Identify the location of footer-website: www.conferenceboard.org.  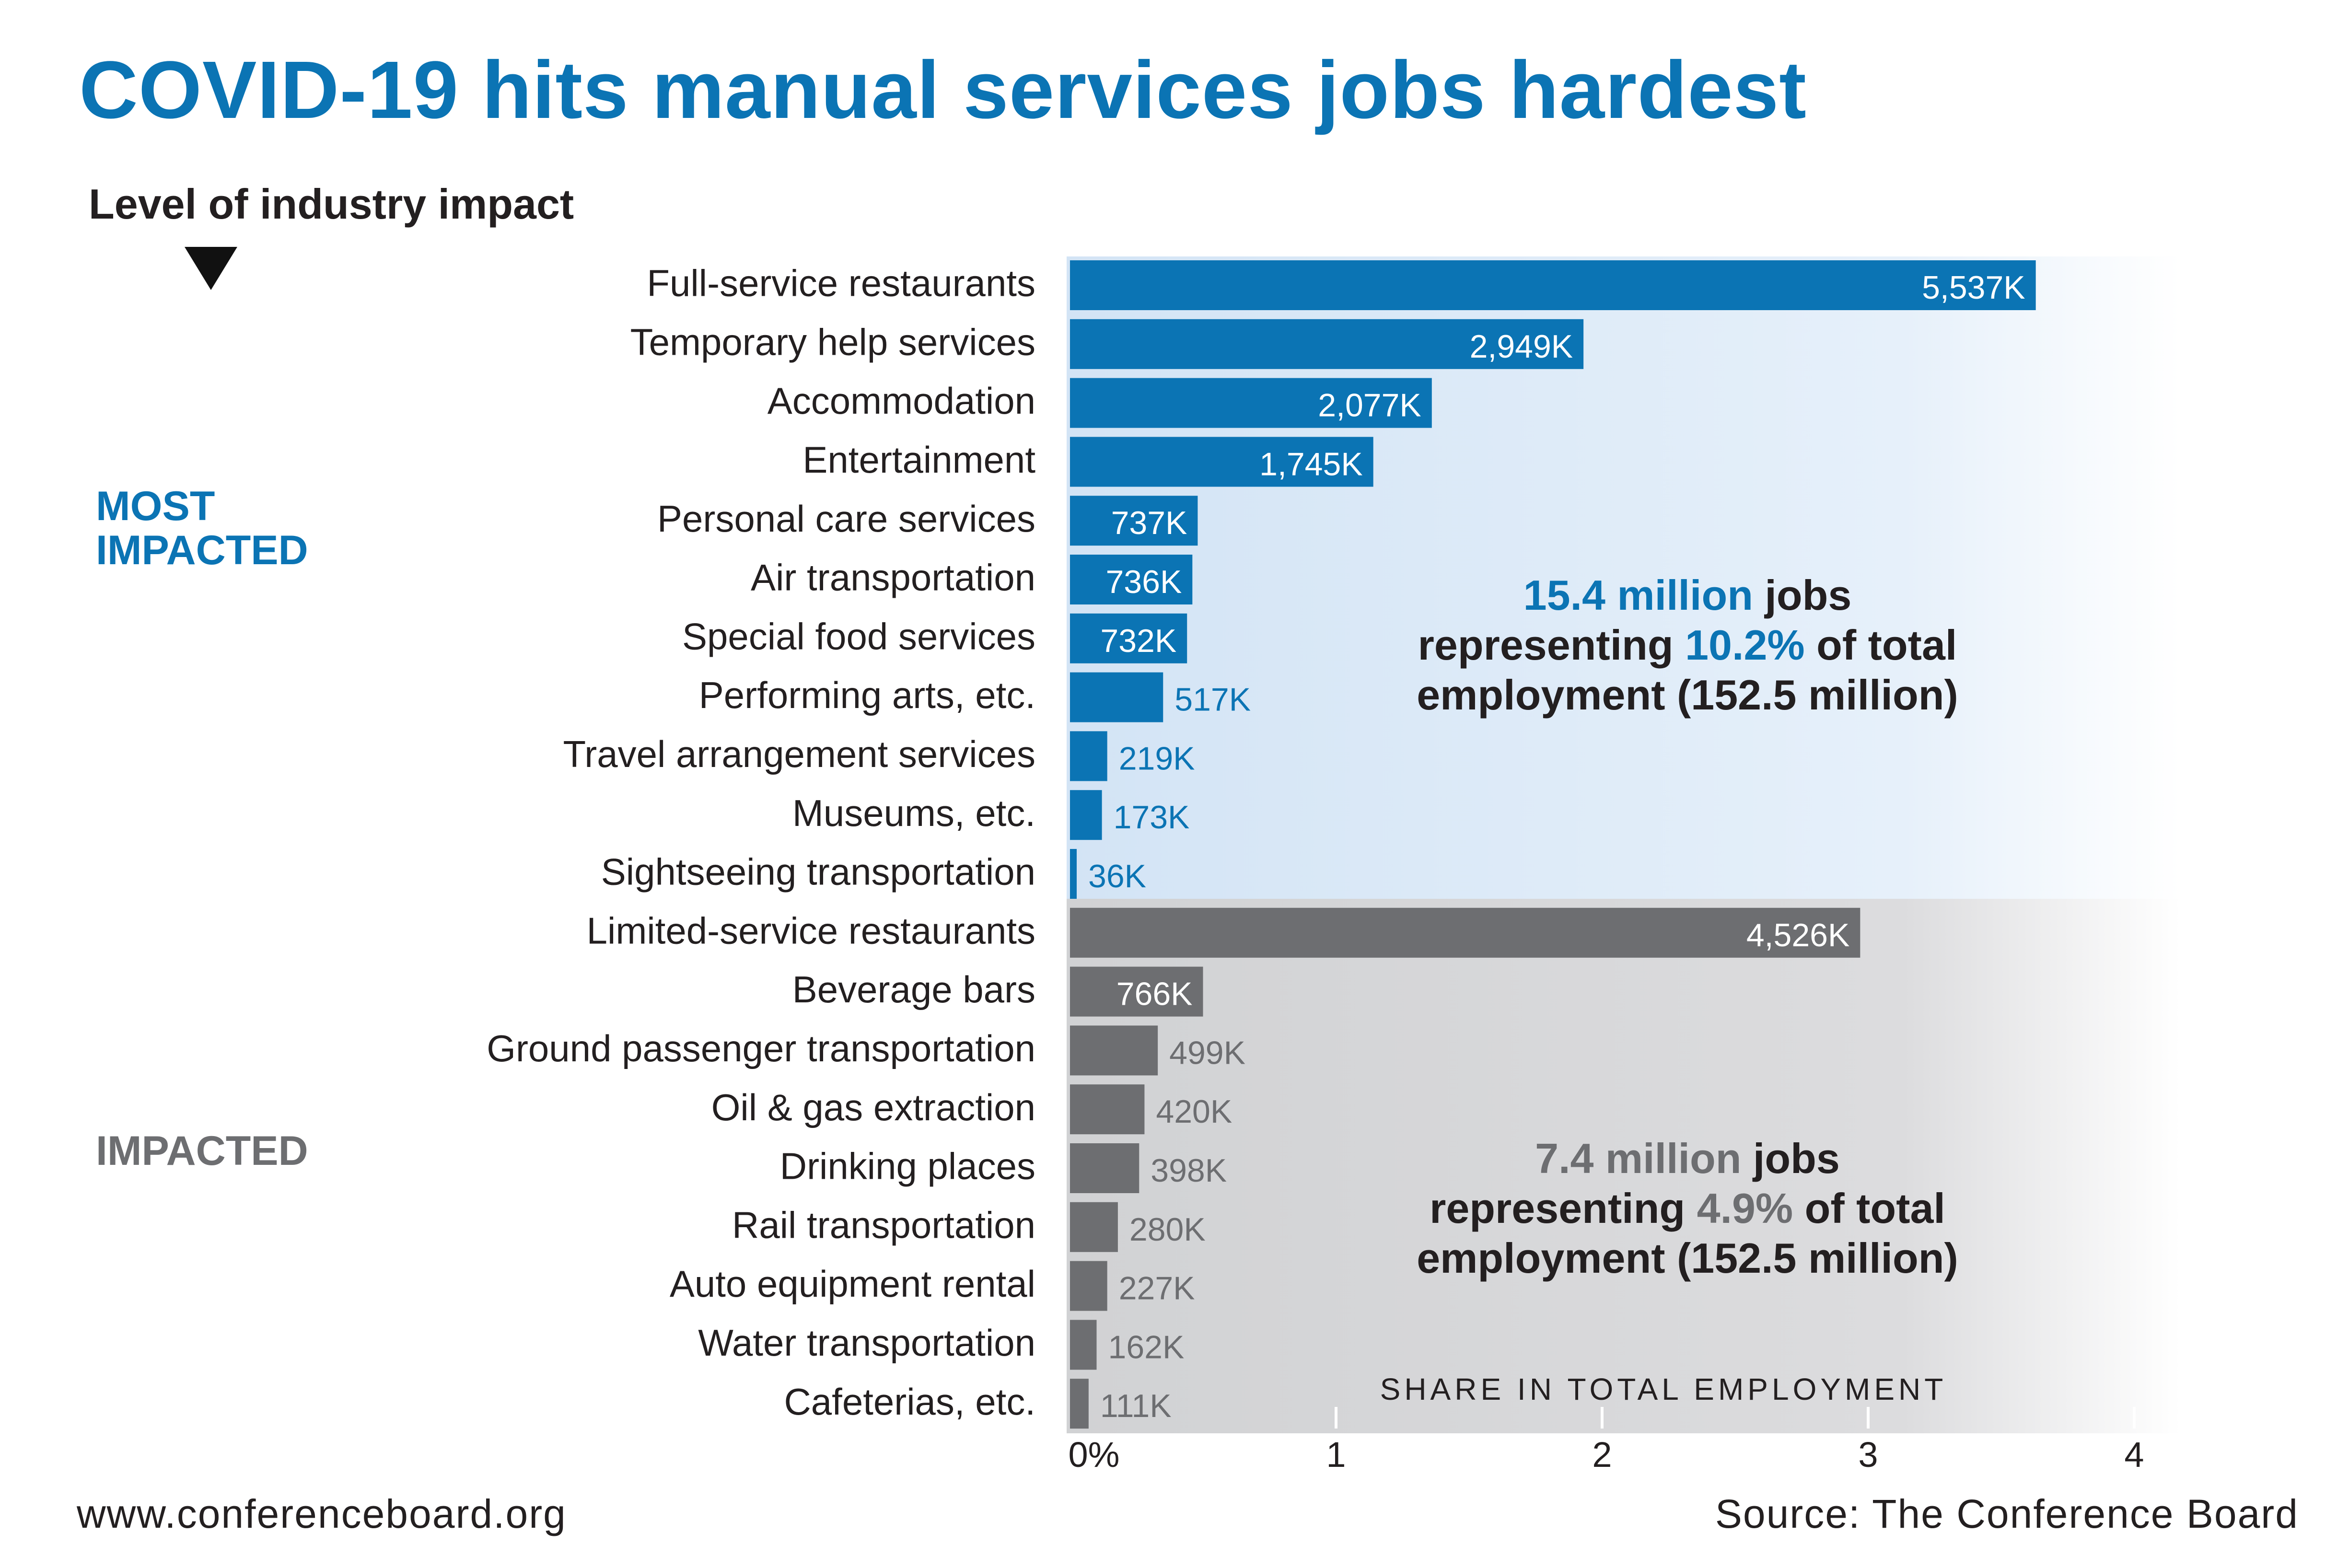
(322, 1513).